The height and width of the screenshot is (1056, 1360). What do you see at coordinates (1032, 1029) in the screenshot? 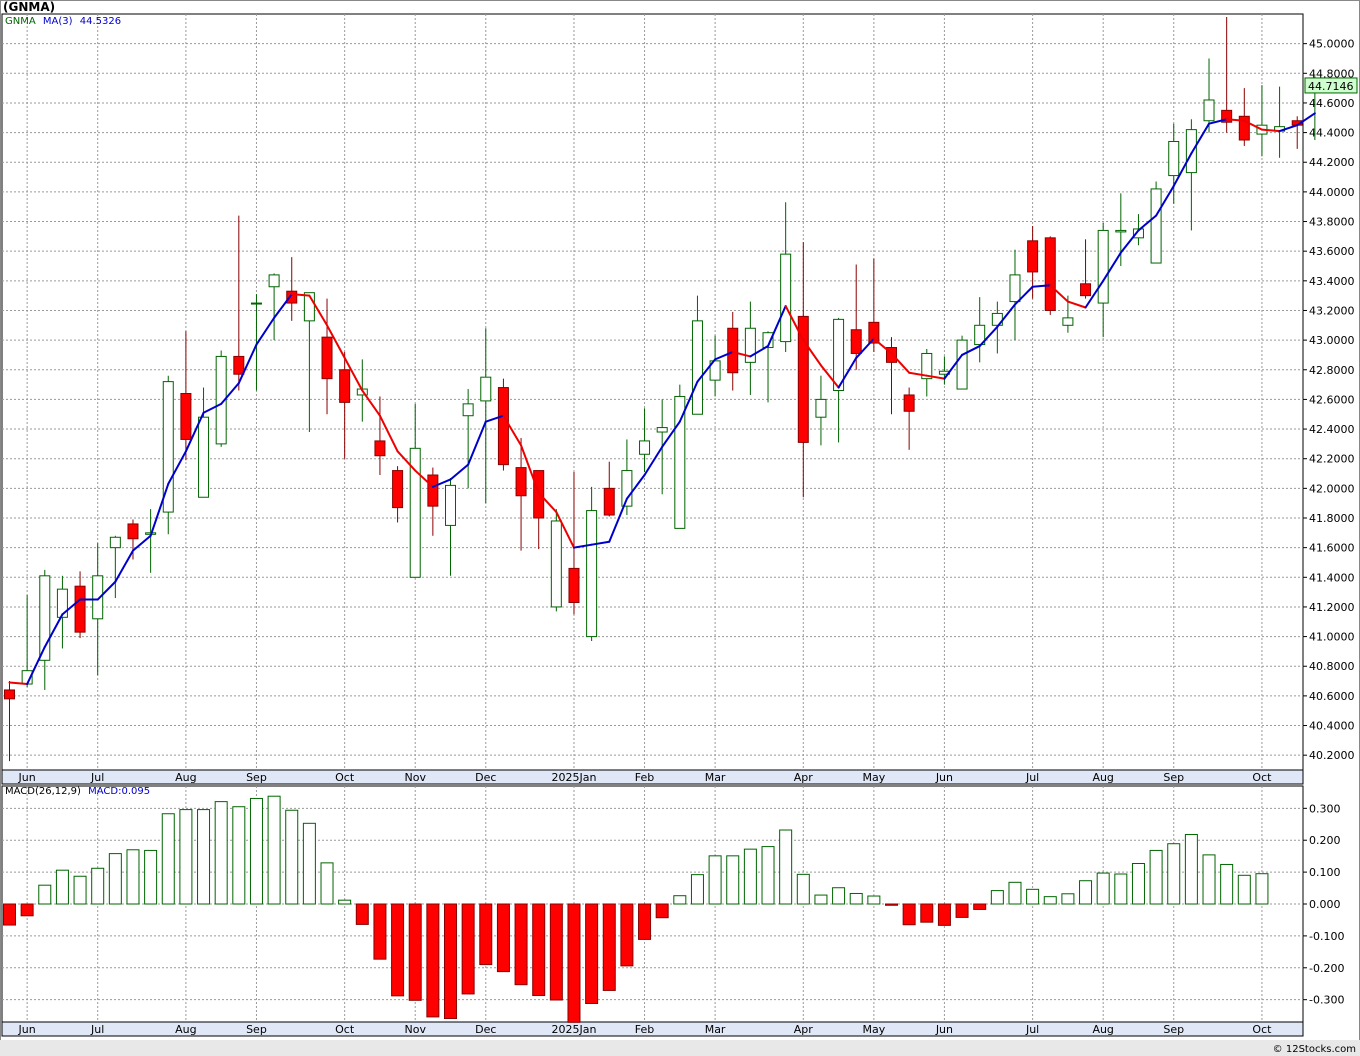
I see `macd-x-tick-label: Jul` at bounding box center [1032, 1029].